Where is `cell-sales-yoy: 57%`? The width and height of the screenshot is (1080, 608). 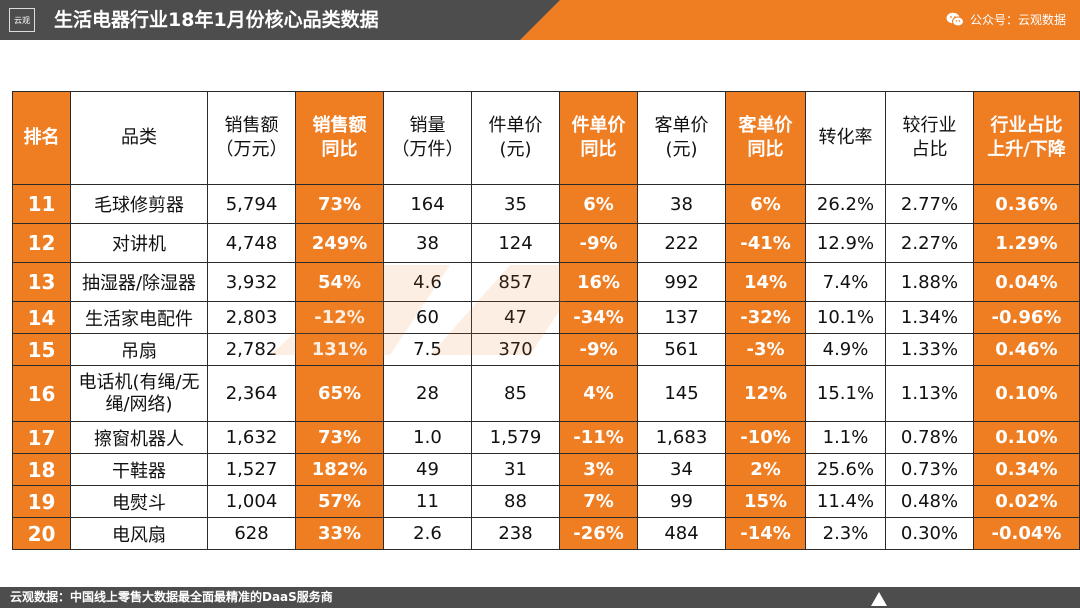
cell-sales-yoy: 57% is located at coordinates (339, 501).